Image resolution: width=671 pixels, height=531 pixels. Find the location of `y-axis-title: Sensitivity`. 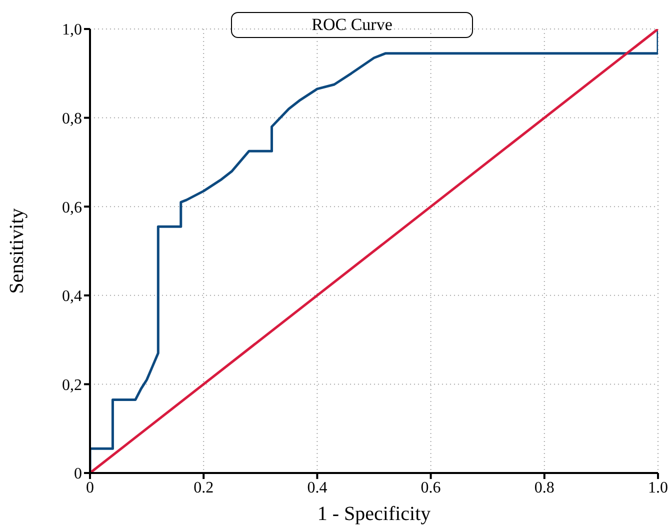

y-axis-title: Sensitivity is located at coordinates (17, 251).